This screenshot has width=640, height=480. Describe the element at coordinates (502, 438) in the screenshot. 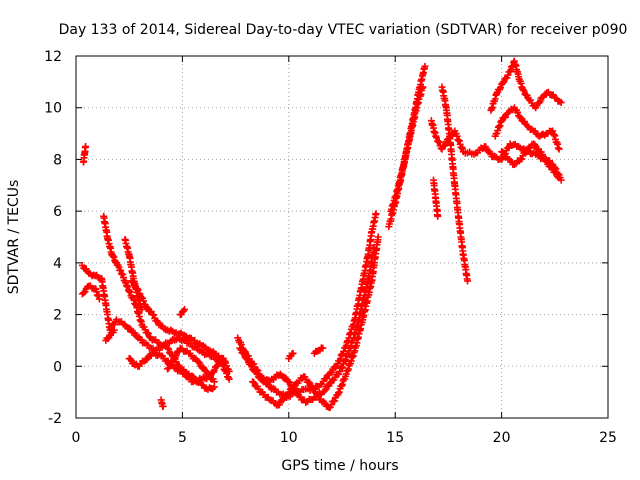

I see `x-tick-label: 20` at that location.